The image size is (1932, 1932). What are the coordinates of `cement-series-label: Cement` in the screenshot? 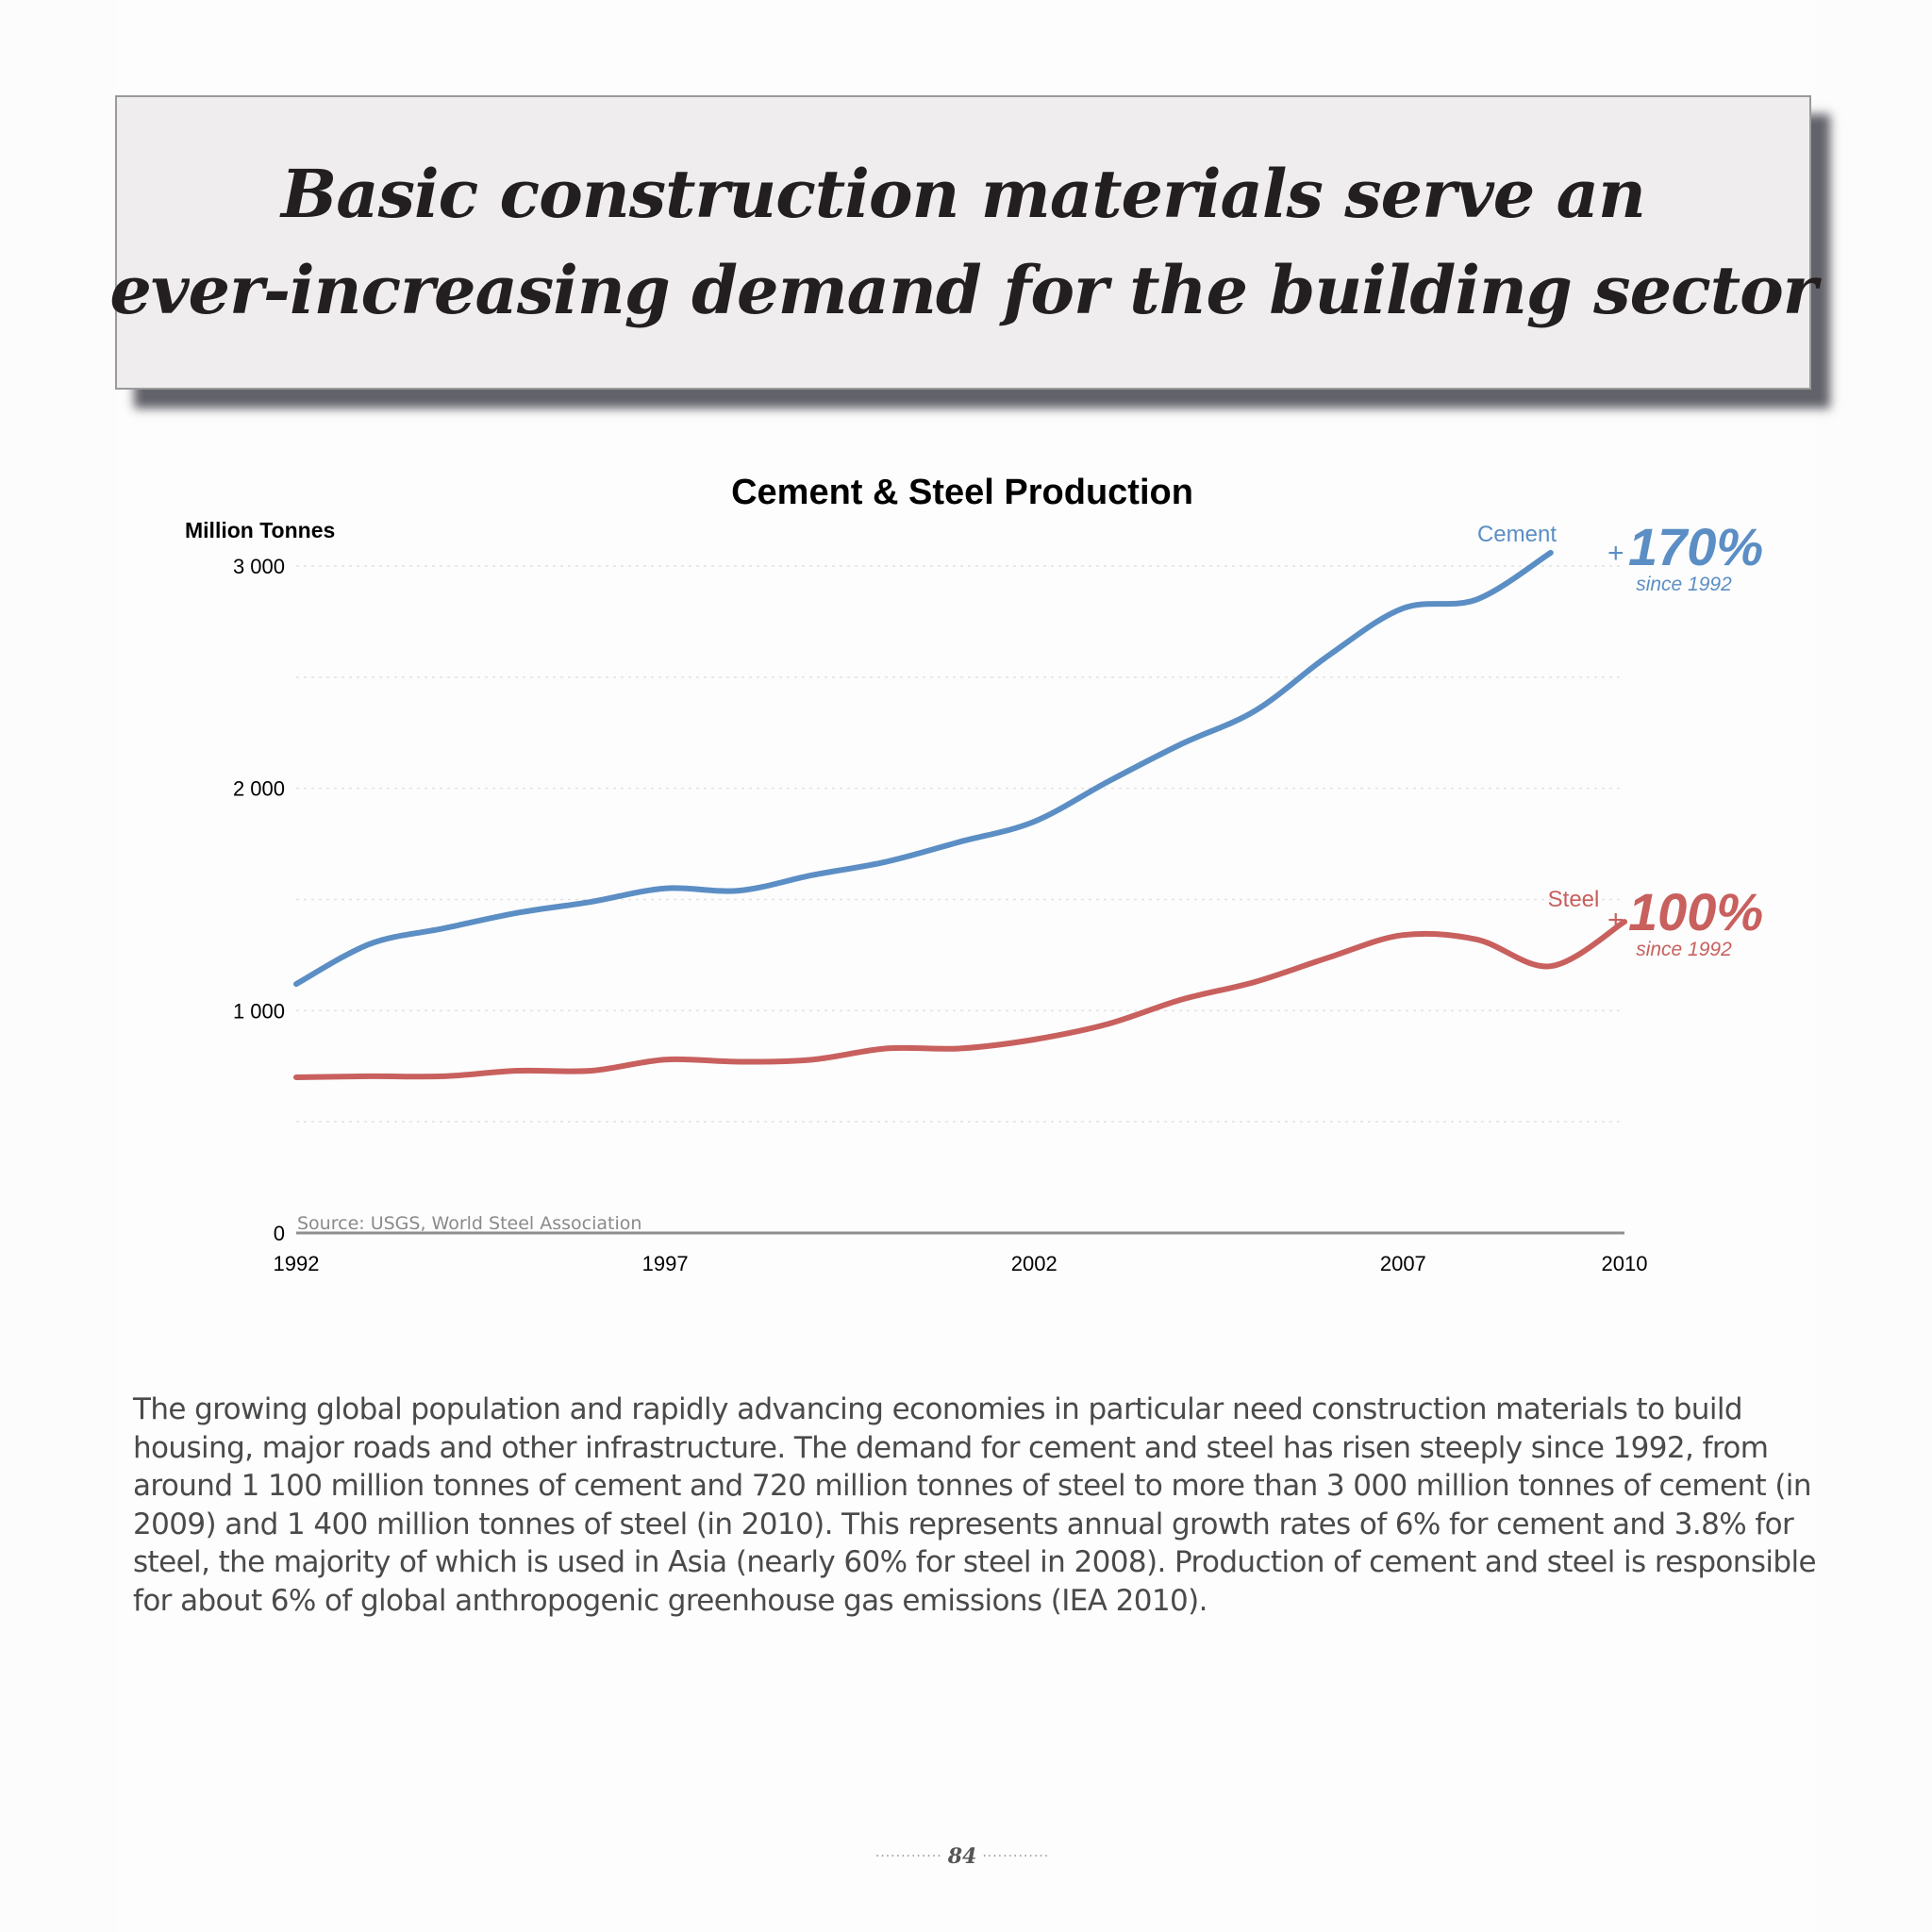 It's located at (1517, 534).